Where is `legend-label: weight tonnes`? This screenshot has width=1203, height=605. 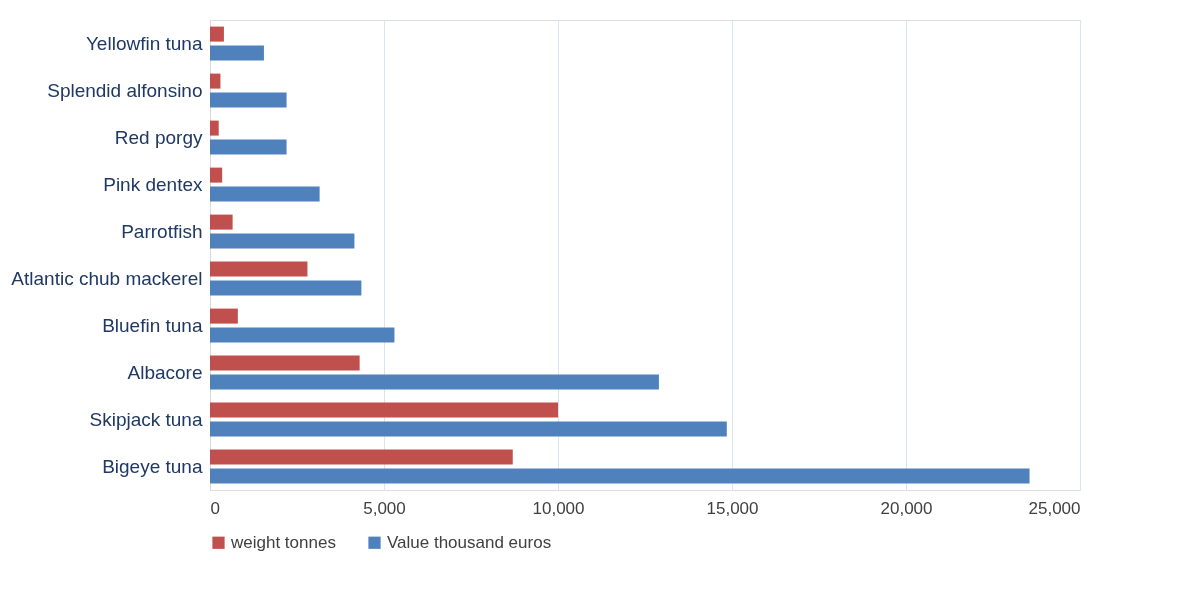 legend-label: weight tonnes is located at coordinates (283, 542).